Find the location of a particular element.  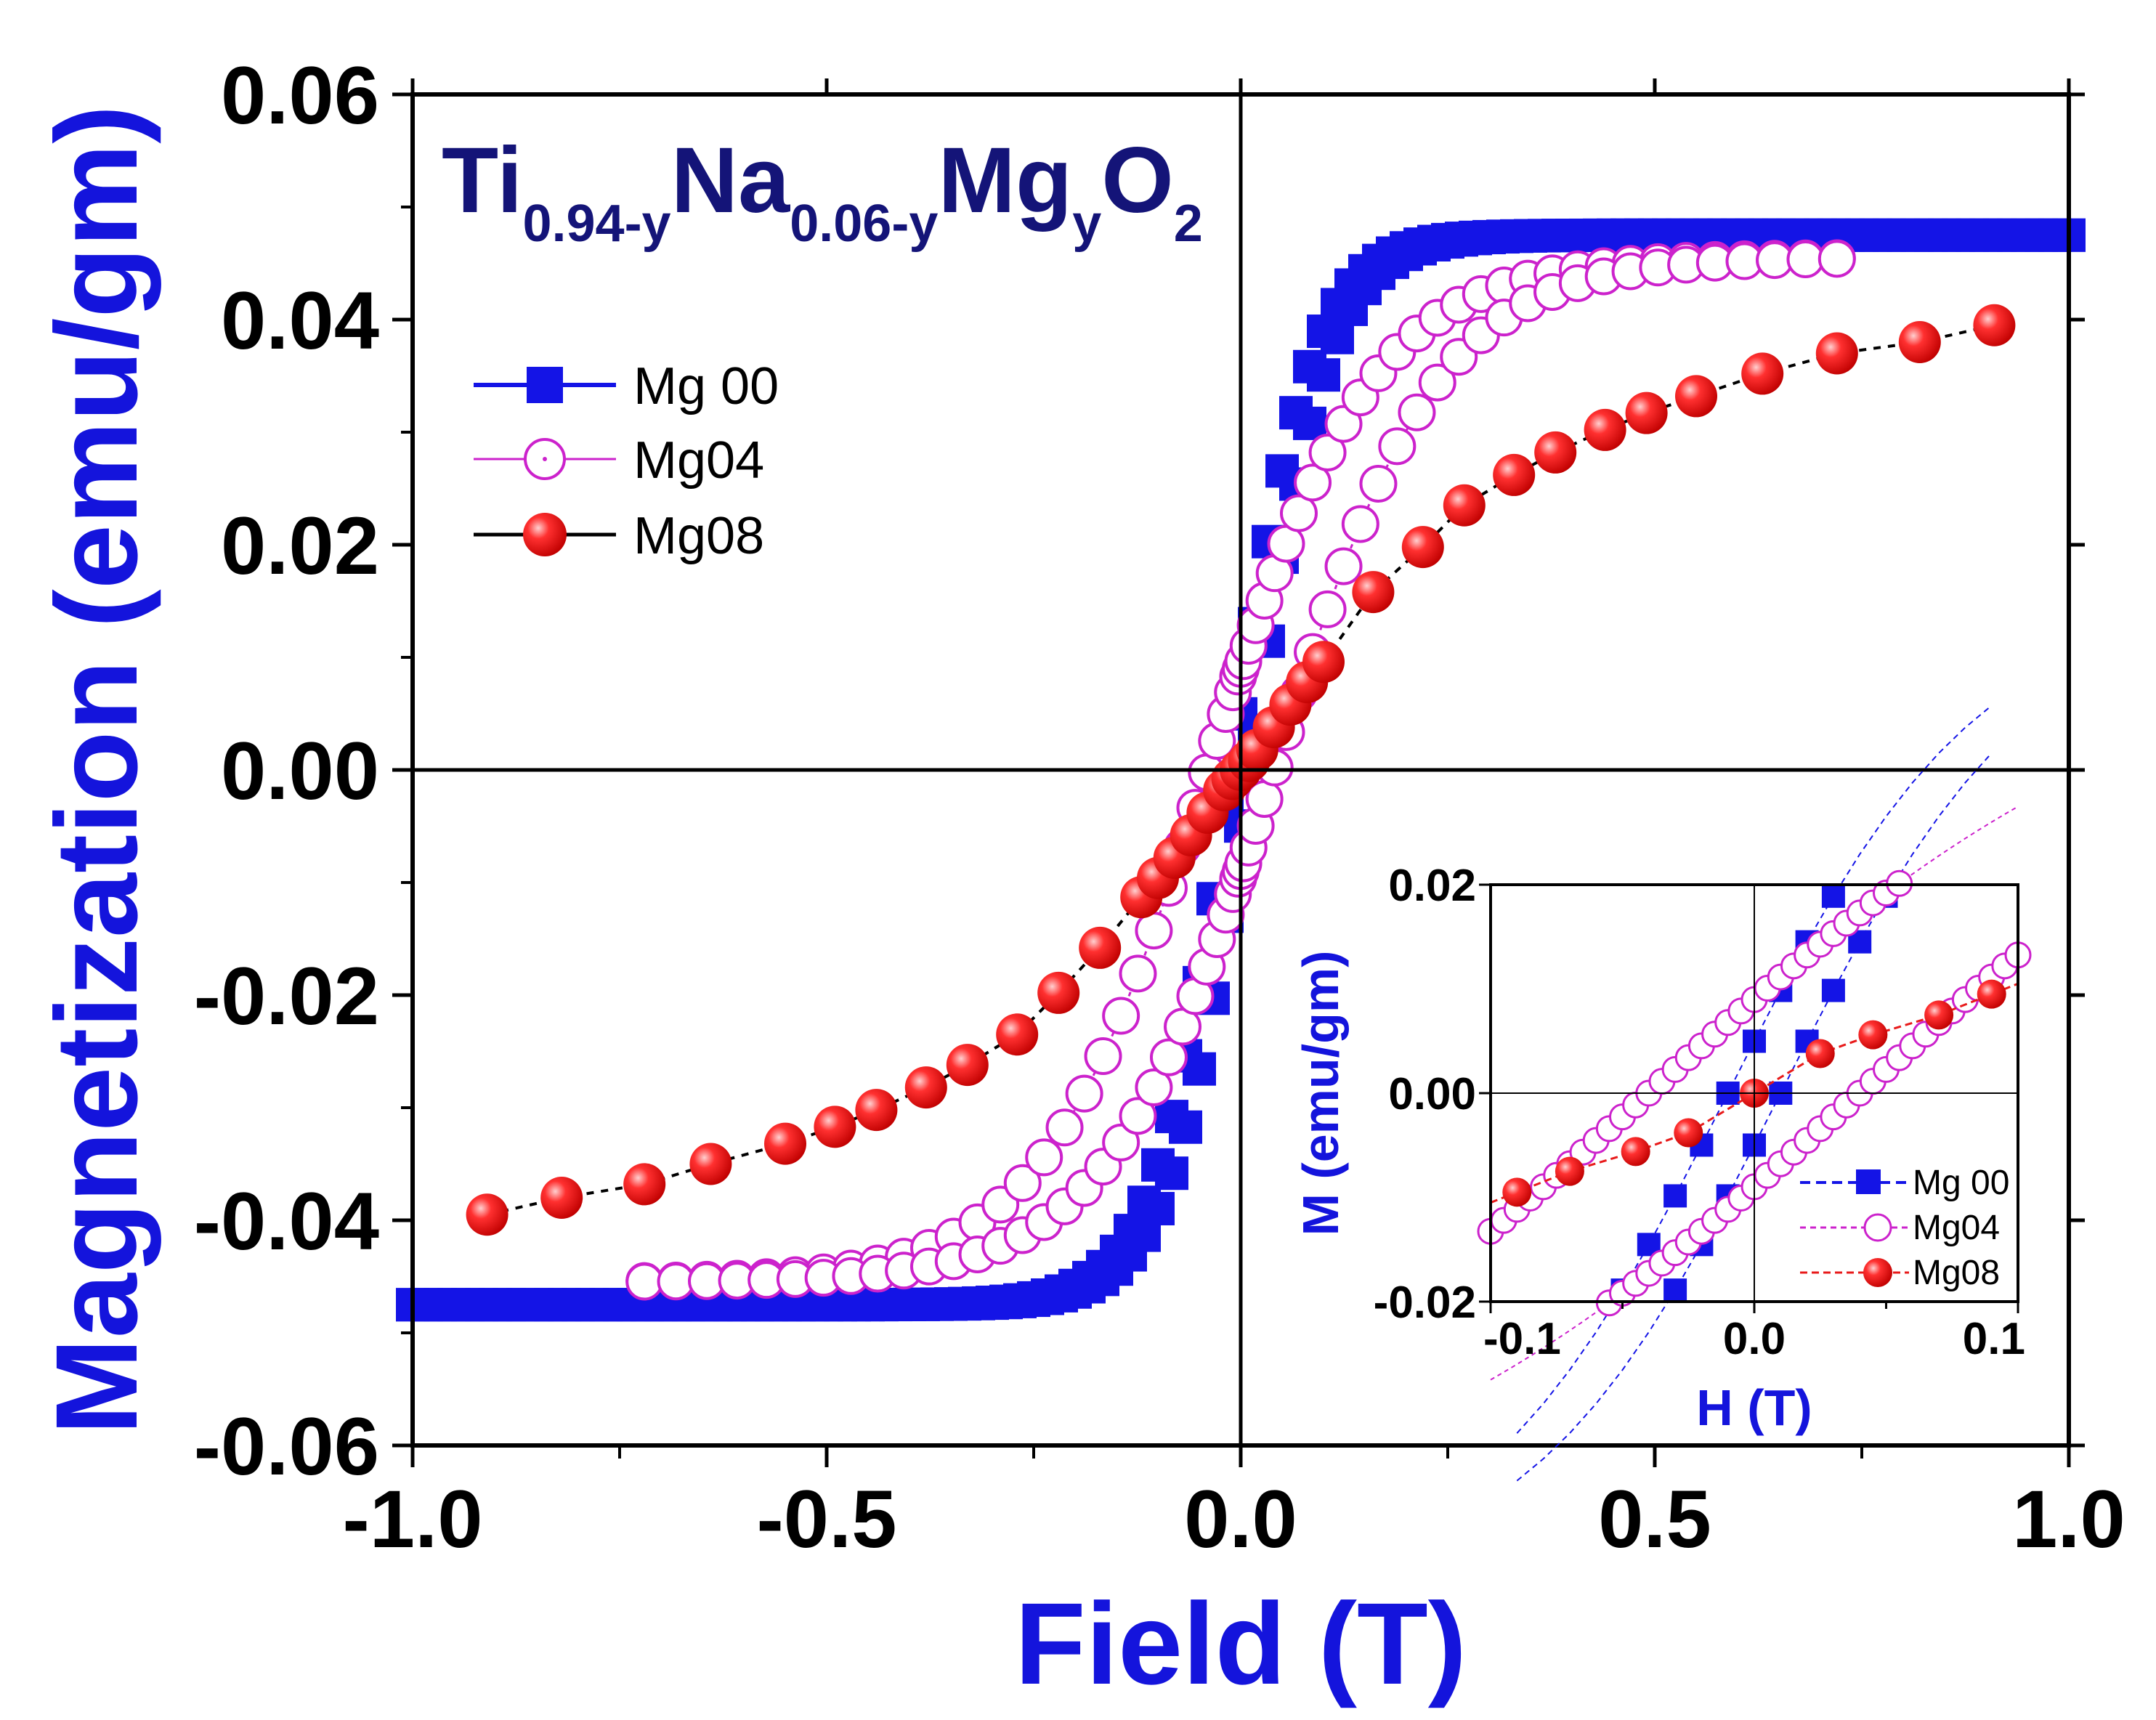

inset-y-tick-label: -0.02 is located at coordinates (1425, 1303).